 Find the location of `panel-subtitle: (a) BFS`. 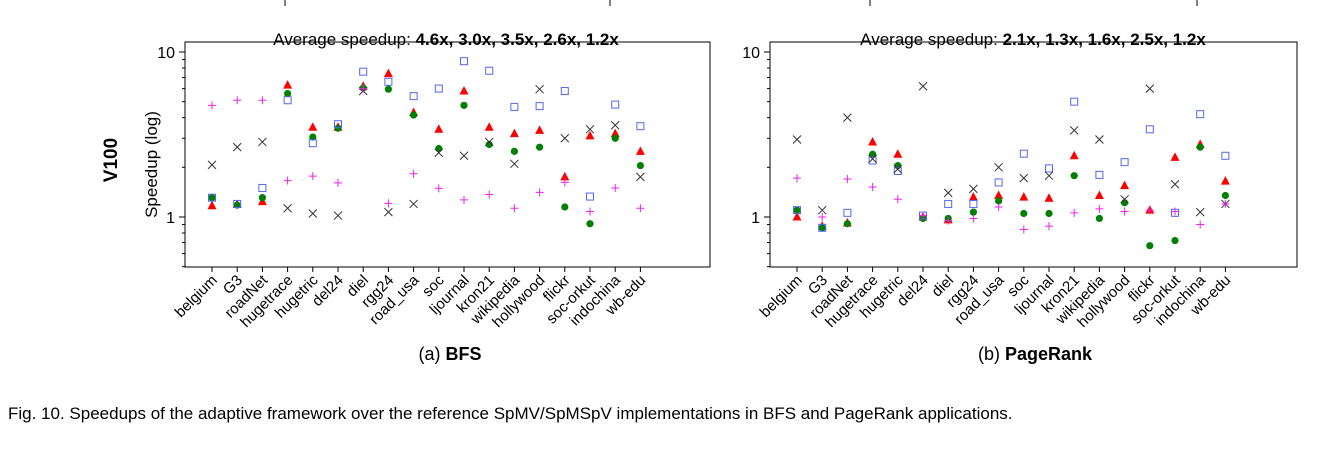

panel-subtitle: (a) BFS is located at coordinates (450, 354).